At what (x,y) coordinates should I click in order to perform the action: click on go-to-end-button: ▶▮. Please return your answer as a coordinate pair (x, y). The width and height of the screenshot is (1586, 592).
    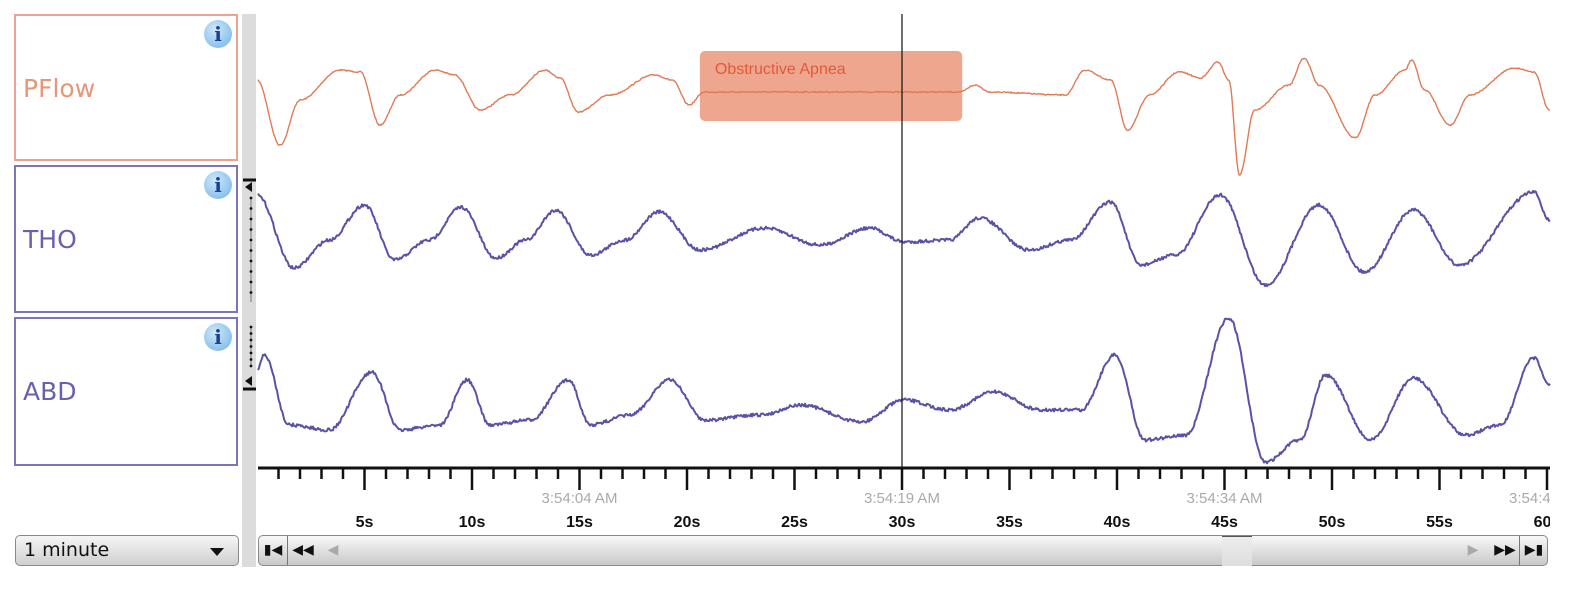
    Looking at the image, I should click on (1533, 550).